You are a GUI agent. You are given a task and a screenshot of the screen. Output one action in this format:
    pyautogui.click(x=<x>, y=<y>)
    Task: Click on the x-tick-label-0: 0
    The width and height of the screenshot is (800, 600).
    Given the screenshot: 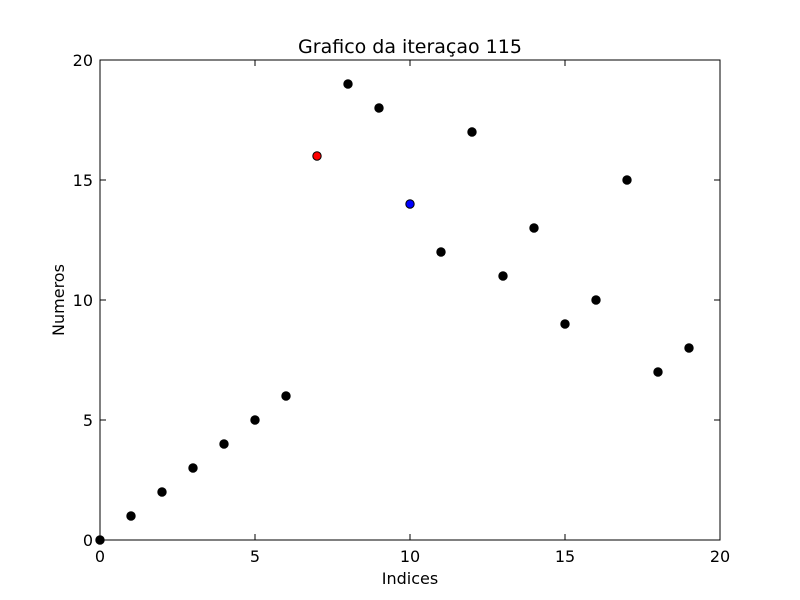 What is the action you would take?
    pyautogui.click(x=100, y=556)
    